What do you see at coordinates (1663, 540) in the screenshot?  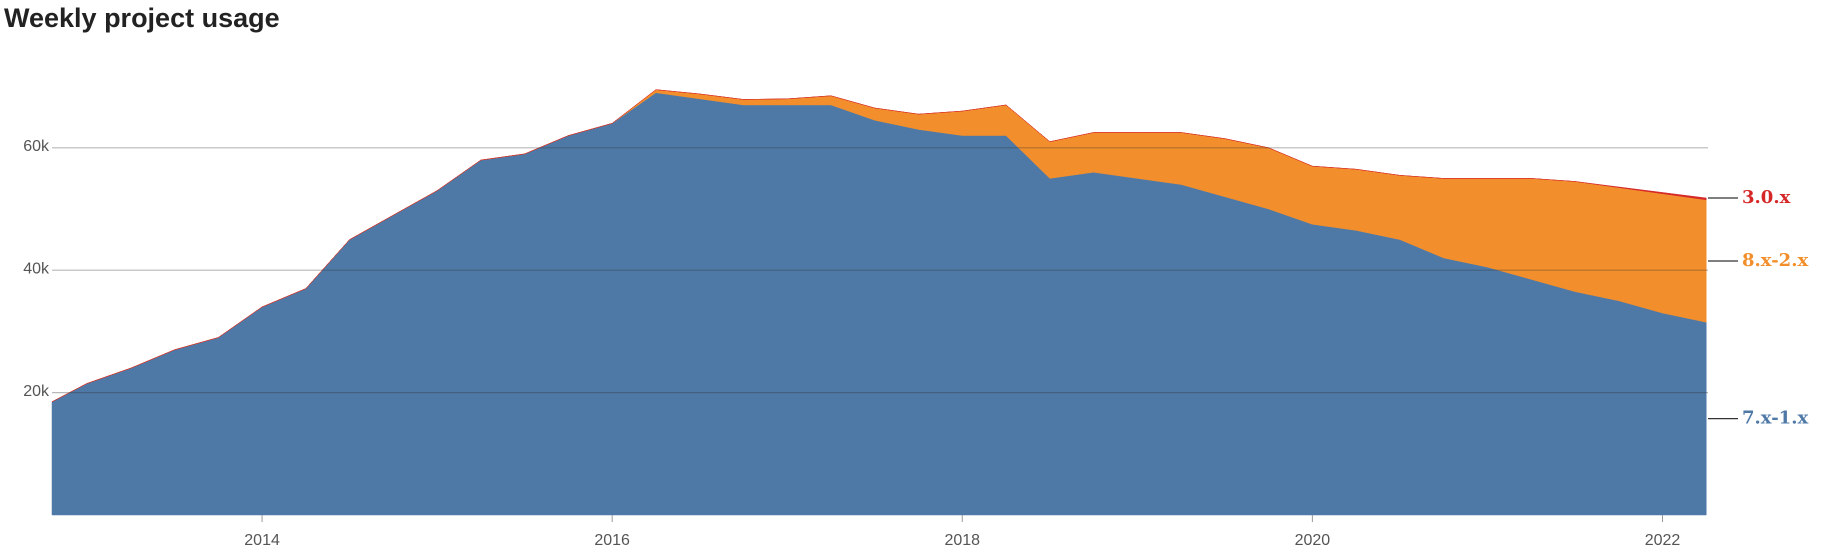 I see `x-tick-label: 2022` at bounding box center [1663, 540].